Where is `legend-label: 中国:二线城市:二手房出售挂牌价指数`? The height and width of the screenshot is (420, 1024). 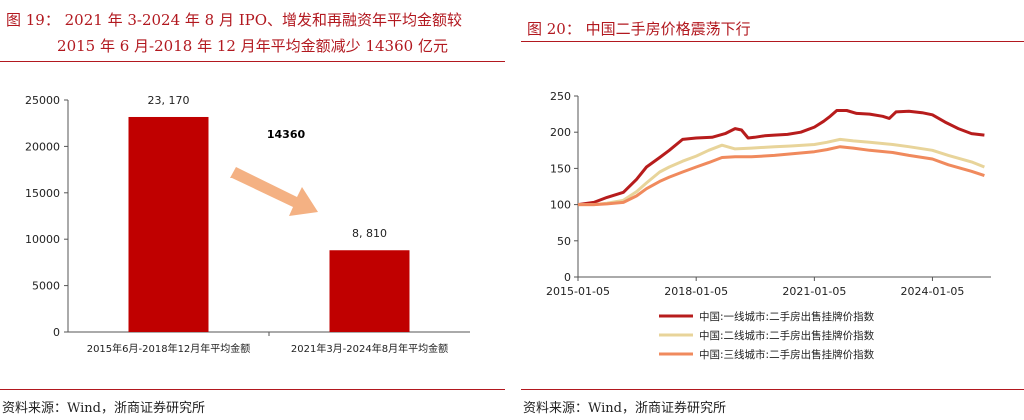
legend-label: 中国:二线城市:二手房出售挂牌价指数 is located at coordinates (787, 335).